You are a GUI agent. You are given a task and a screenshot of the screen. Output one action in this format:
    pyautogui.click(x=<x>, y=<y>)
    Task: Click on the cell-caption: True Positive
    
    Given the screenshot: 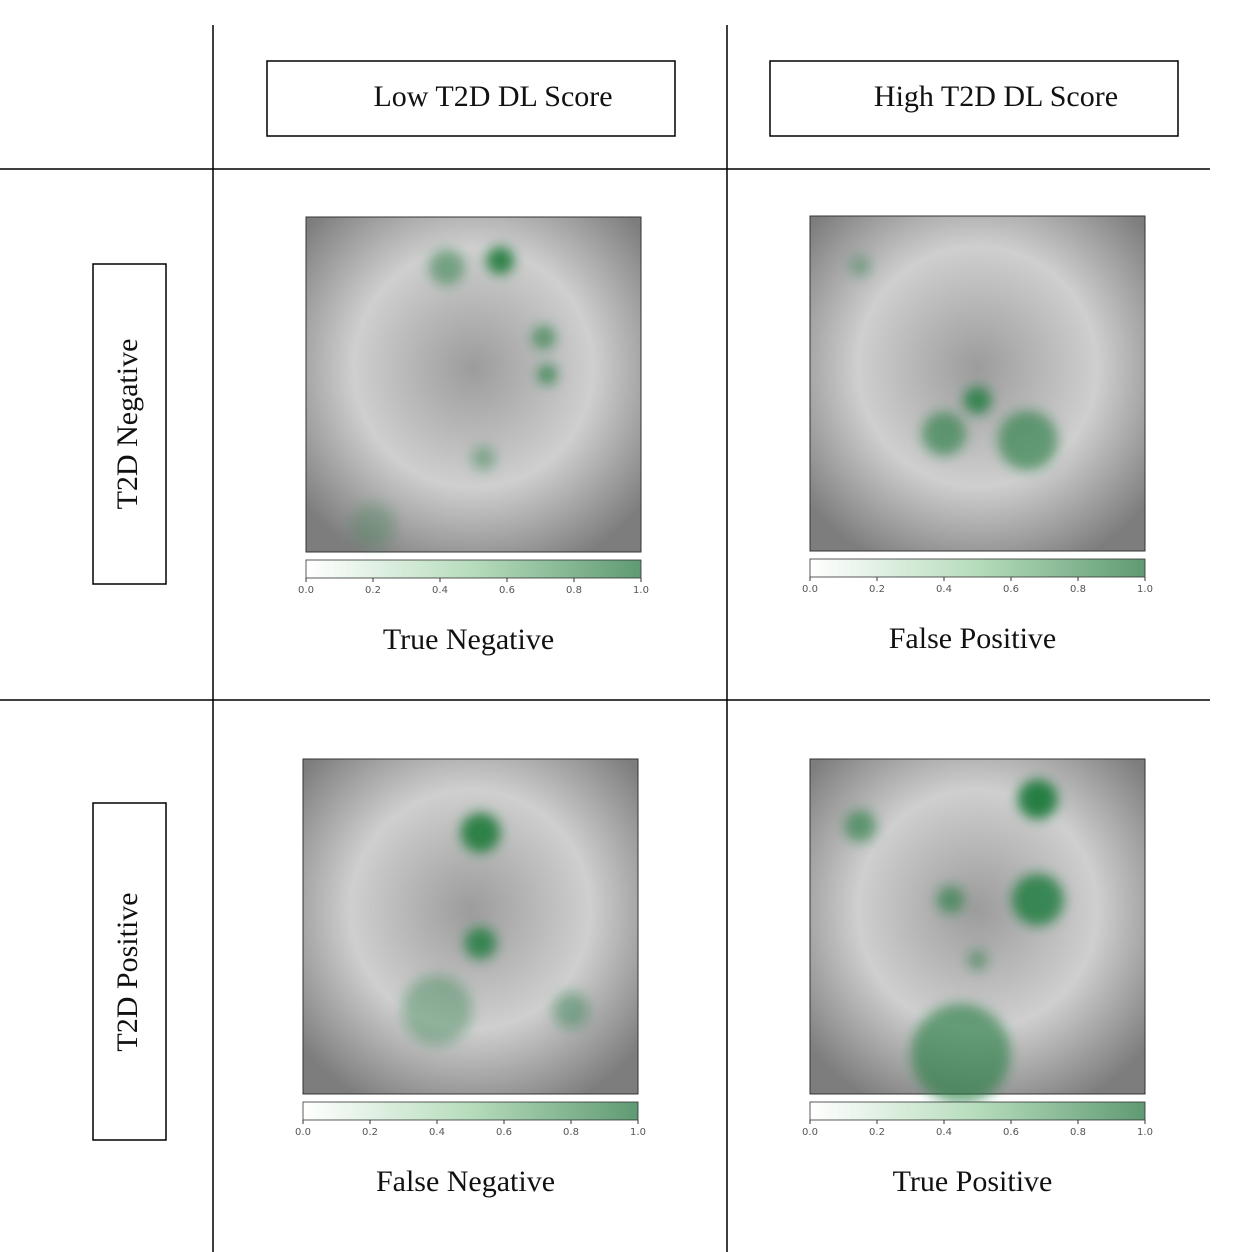 What is the action you would take?
    pyautogui.click(x=973, y=1181)
    